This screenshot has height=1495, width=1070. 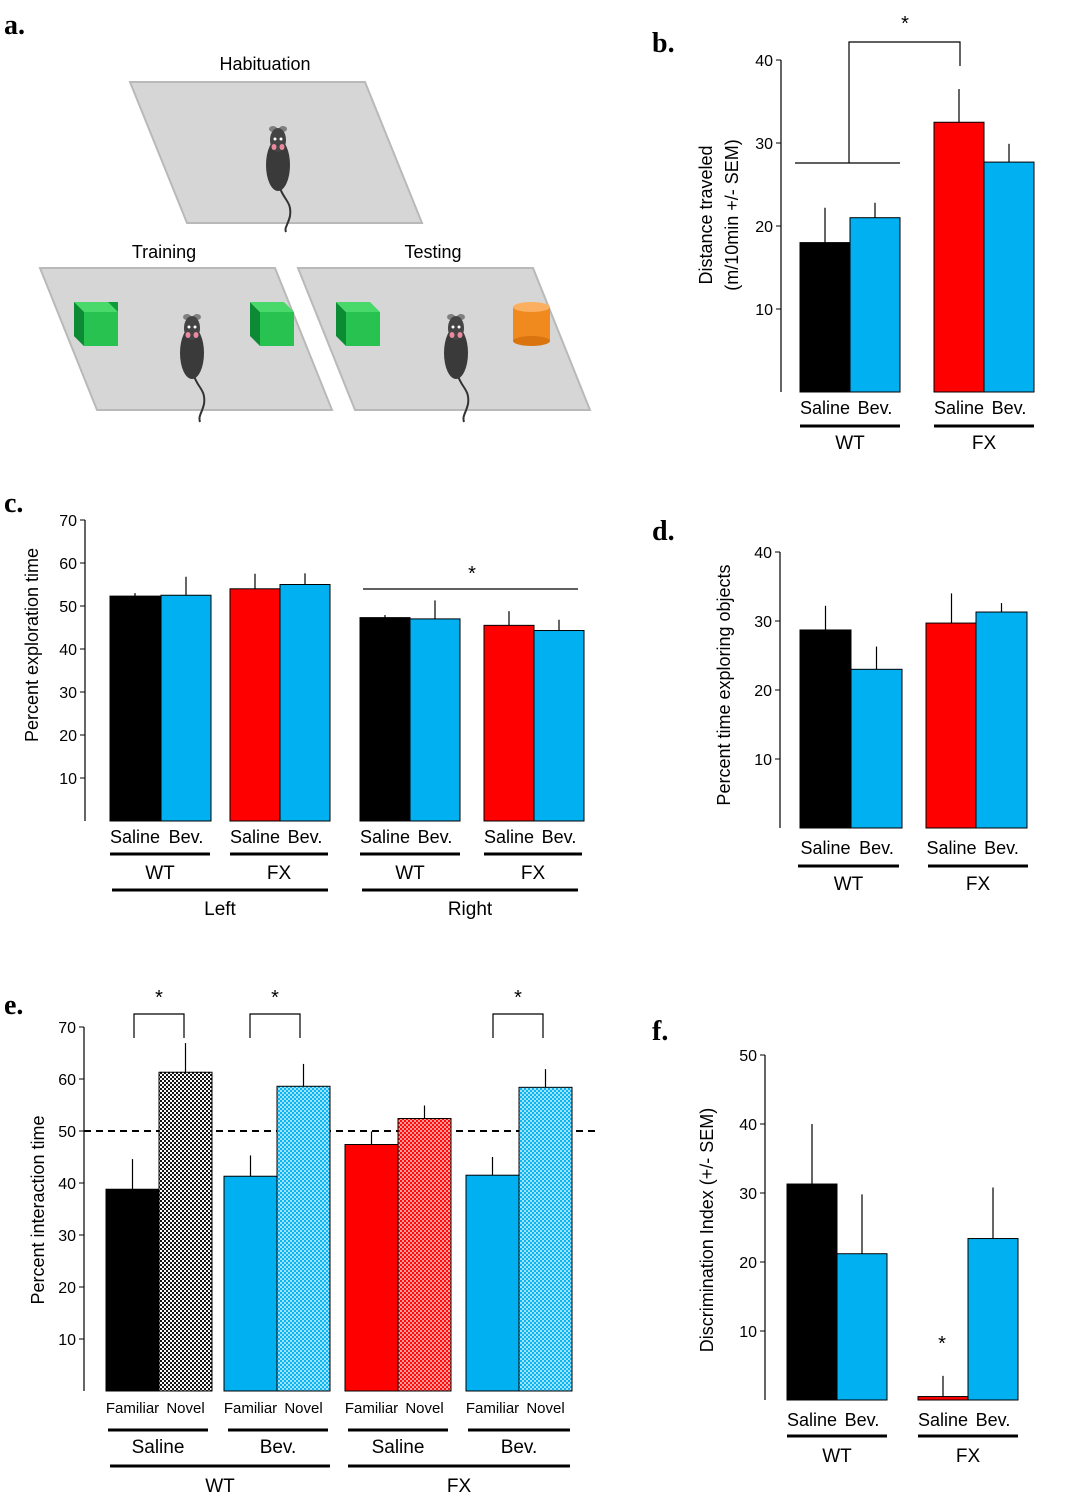 What do you see at coordinates (96, 324) in the screenshot?
I see `training-cube-left` at bounding box center [96, 324].